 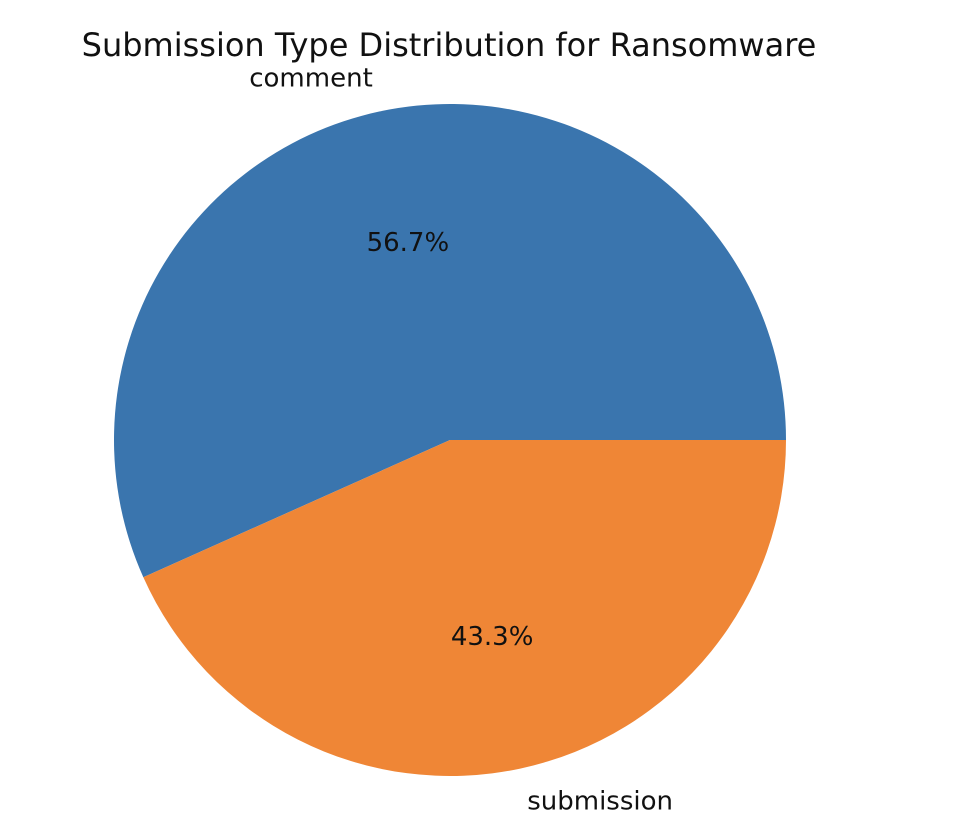 I want to click on pct-label-submission: 43.3%, so click(x=492, y=637).